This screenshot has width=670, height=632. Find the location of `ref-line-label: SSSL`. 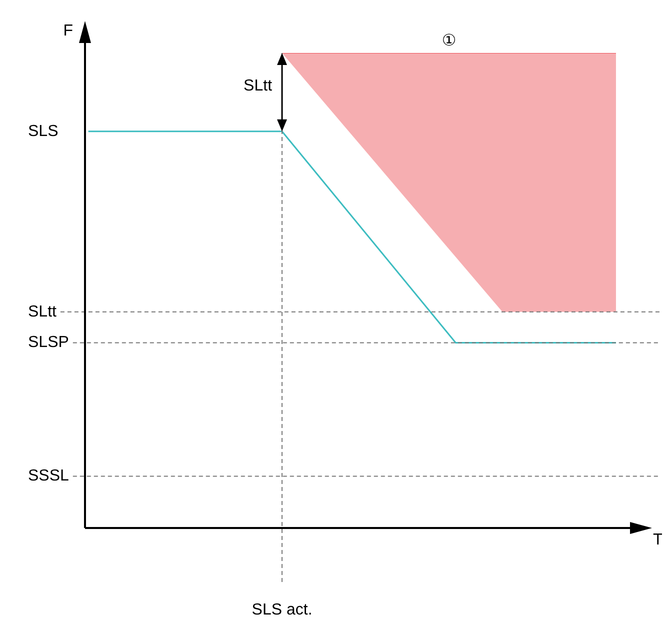

ref-line-label: SSSL is located at coordinates (49, 476).